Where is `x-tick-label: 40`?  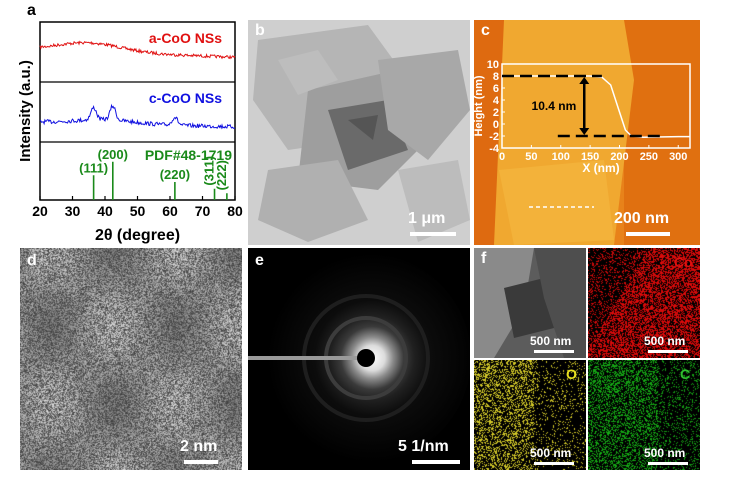 x-tick-label: 40 is located at coordinates (105, 211).